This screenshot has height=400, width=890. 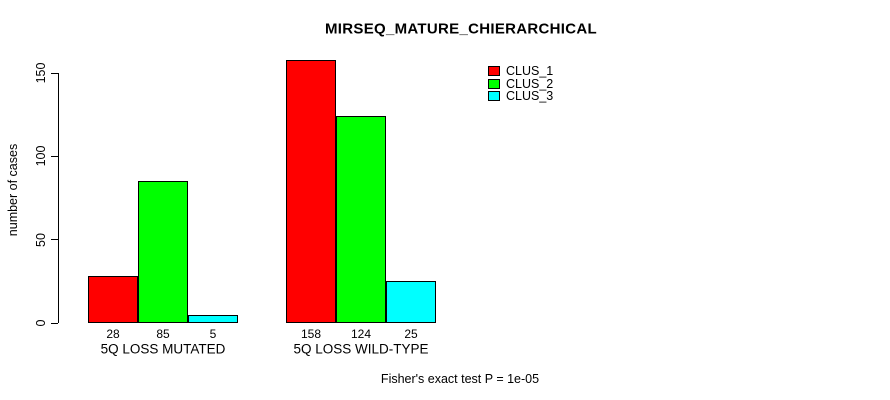 I want to click on x-category-label-1: 5Q LOSS MUTATED, so click(x=163, y=349).